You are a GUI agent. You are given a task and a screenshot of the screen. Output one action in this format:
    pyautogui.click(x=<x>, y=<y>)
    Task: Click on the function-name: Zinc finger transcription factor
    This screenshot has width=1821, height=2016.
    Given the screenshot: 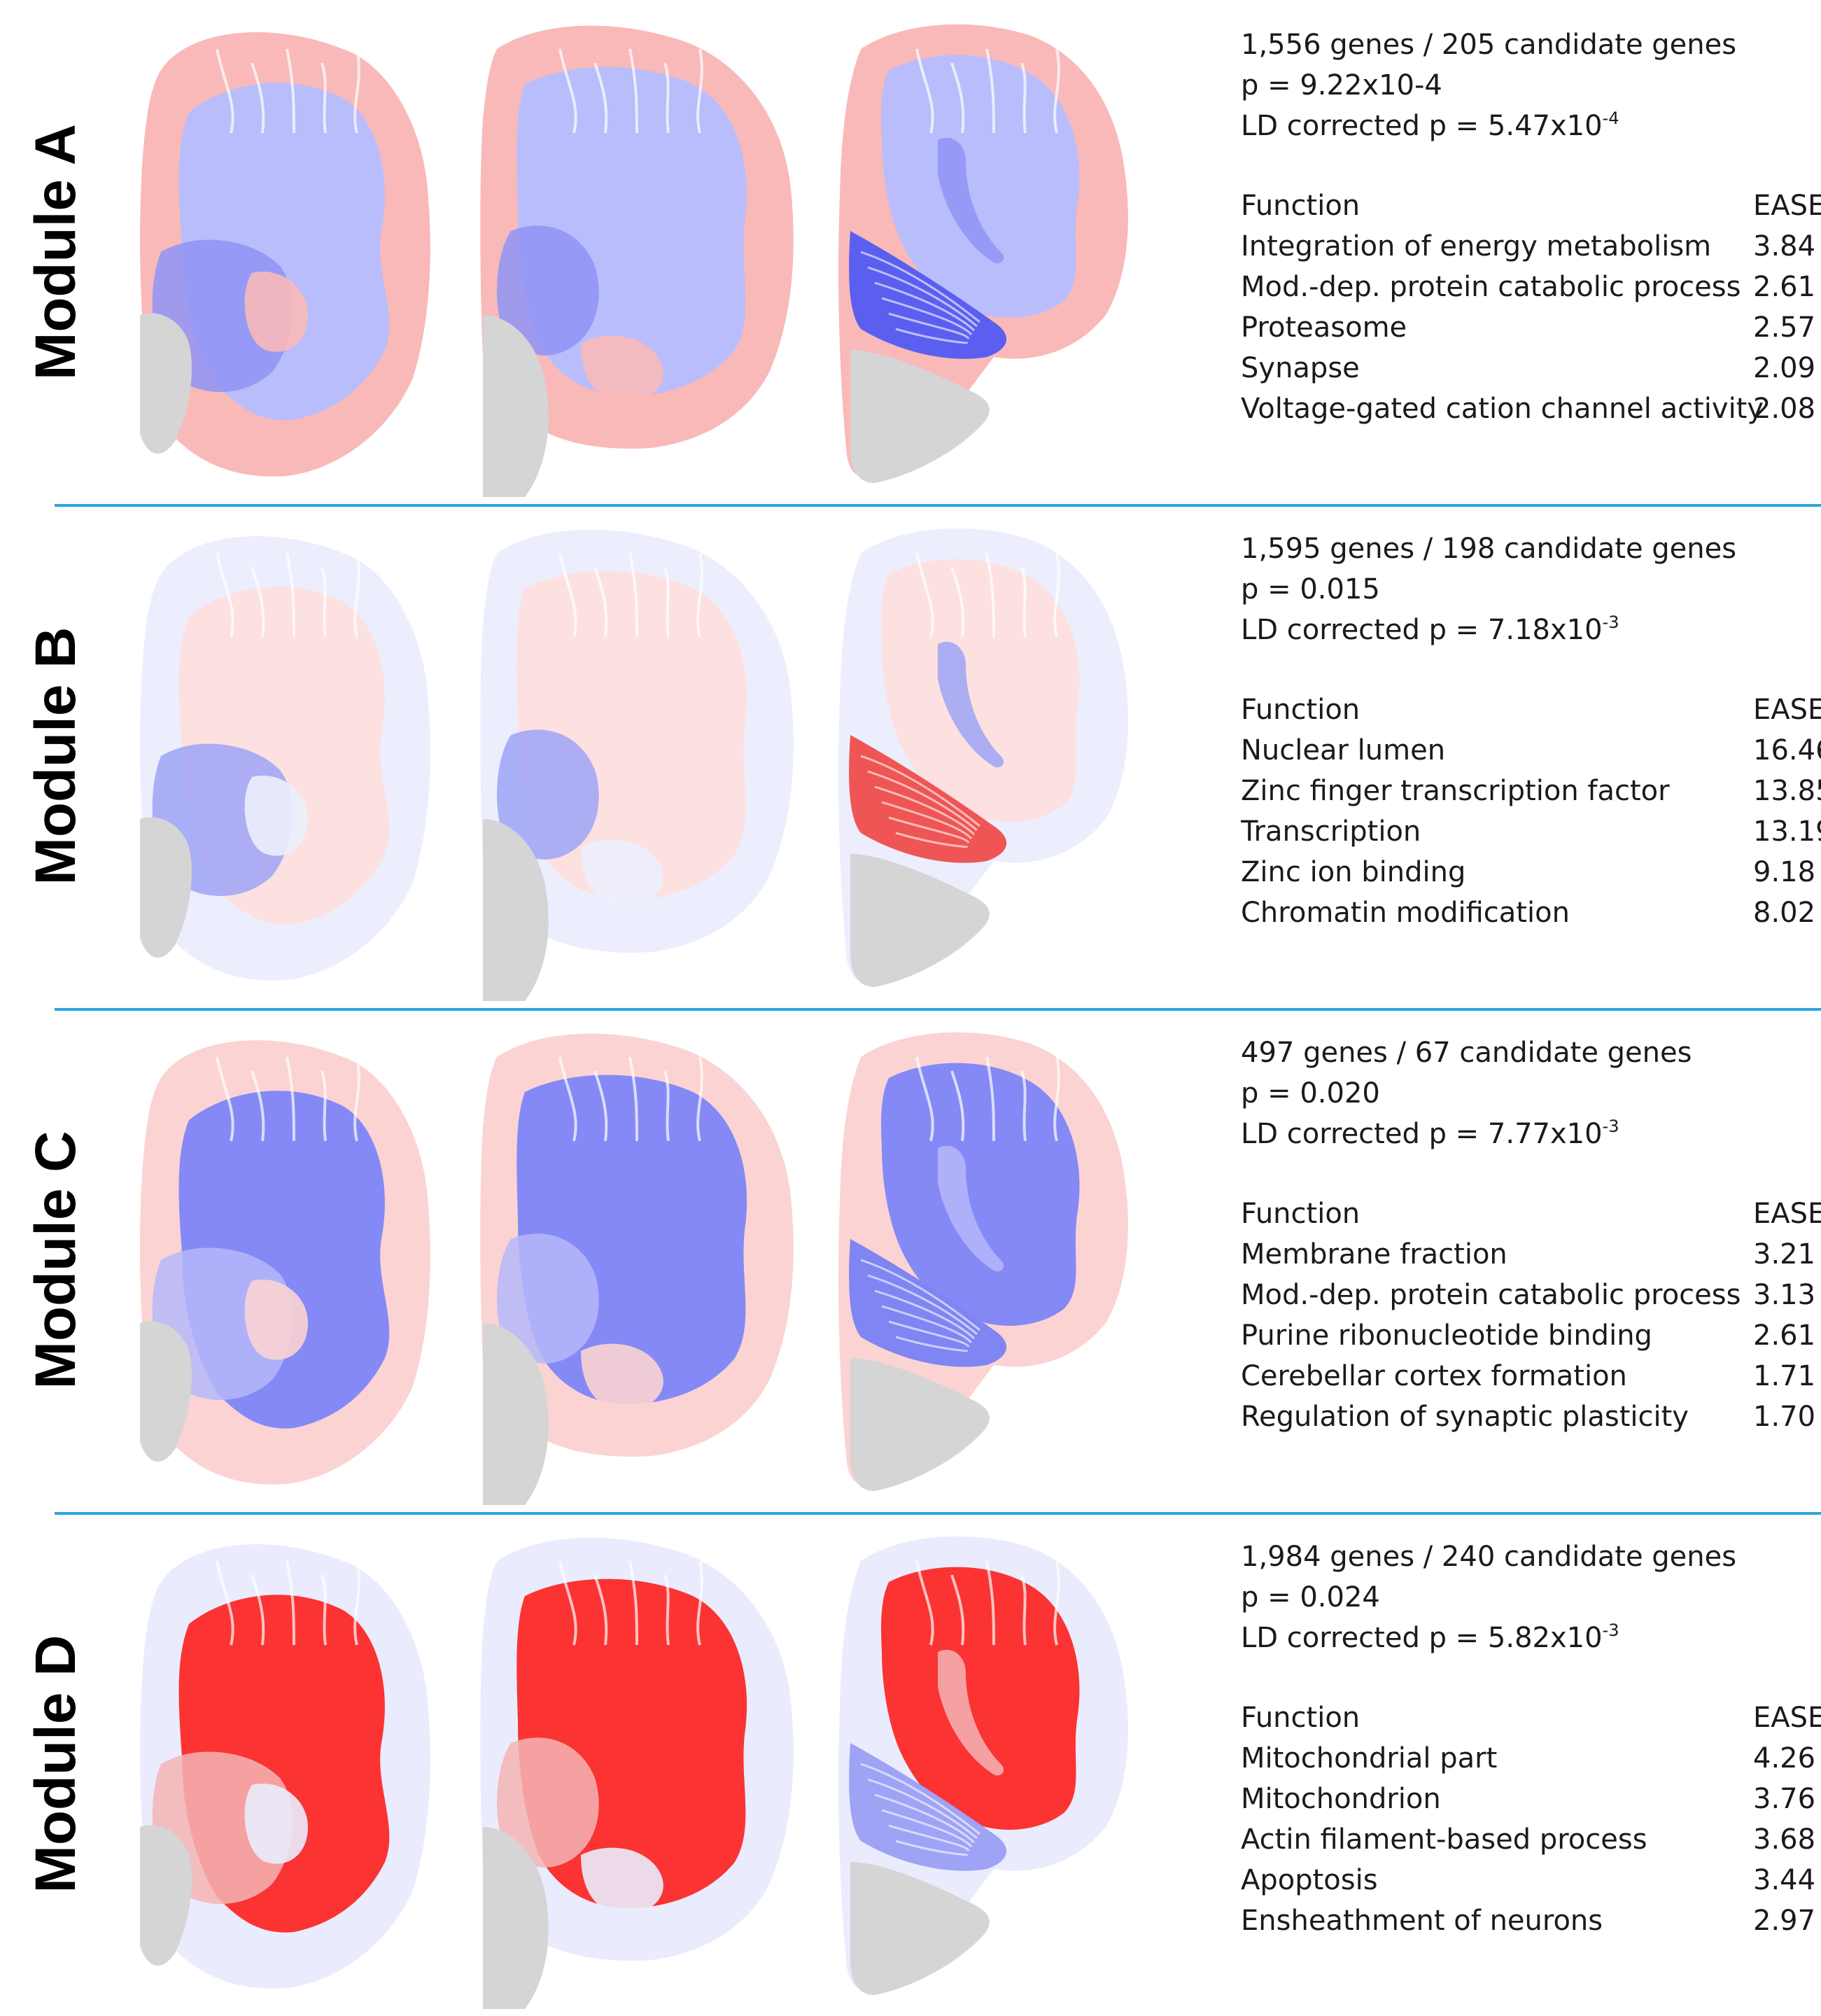 What is the action you would take?
    pyautogui.click(x=1456, y=791)
    